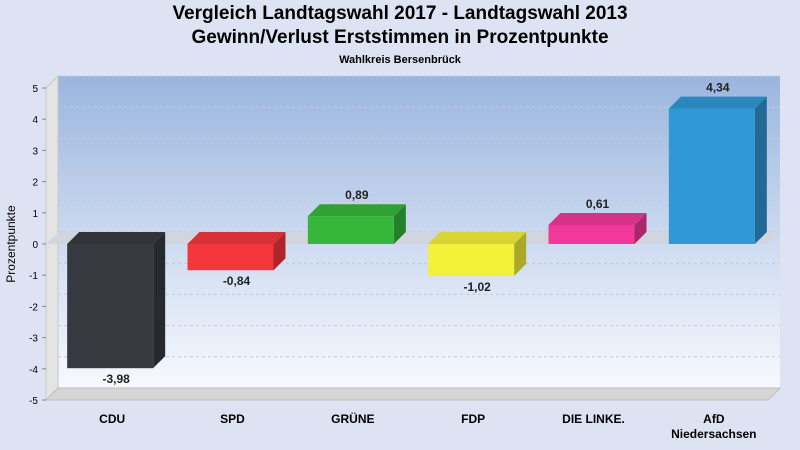 Image resolution: width=800 pixels, height=450 pixels. What do you see at coordinates (713, 426) in the screenshot?
I see `x-tick-label: AfD Niedersachsen` at bounding box center [713, 426].